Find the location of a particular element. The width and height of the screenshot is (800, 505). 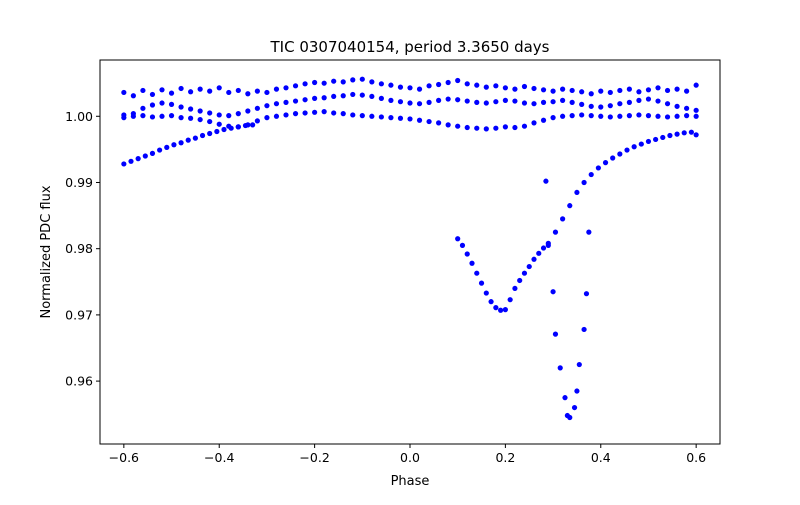

x-tick-label: −0.4 is located at coordinates (219, 457).